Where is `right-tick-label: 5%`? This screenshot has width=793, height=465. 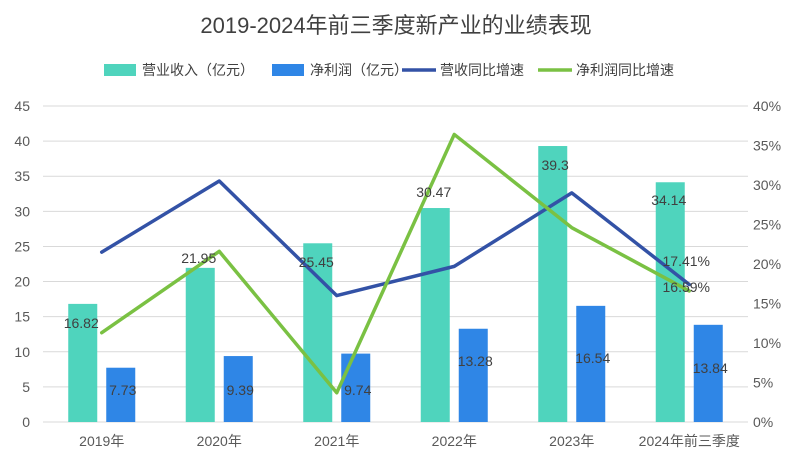
right-tick-label: 5% is located at coordinates (763, 383).